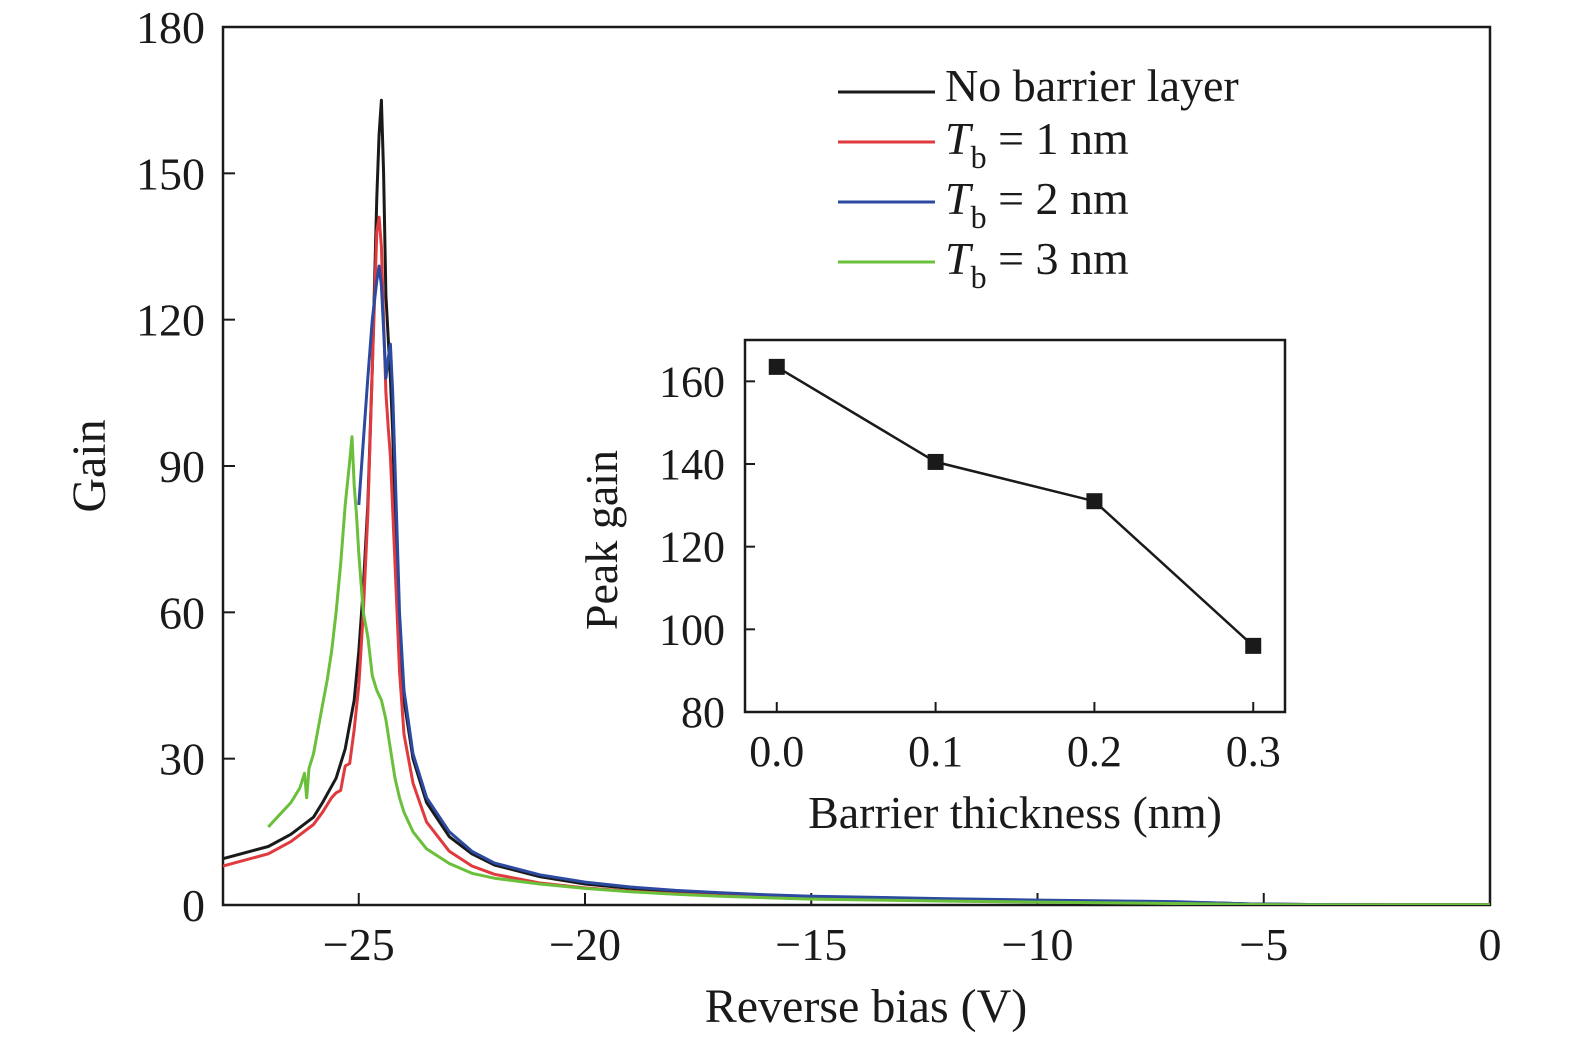 The image size is (1575, 1044). I want to click on main-x-tick-label: −15, so click(811, 944).